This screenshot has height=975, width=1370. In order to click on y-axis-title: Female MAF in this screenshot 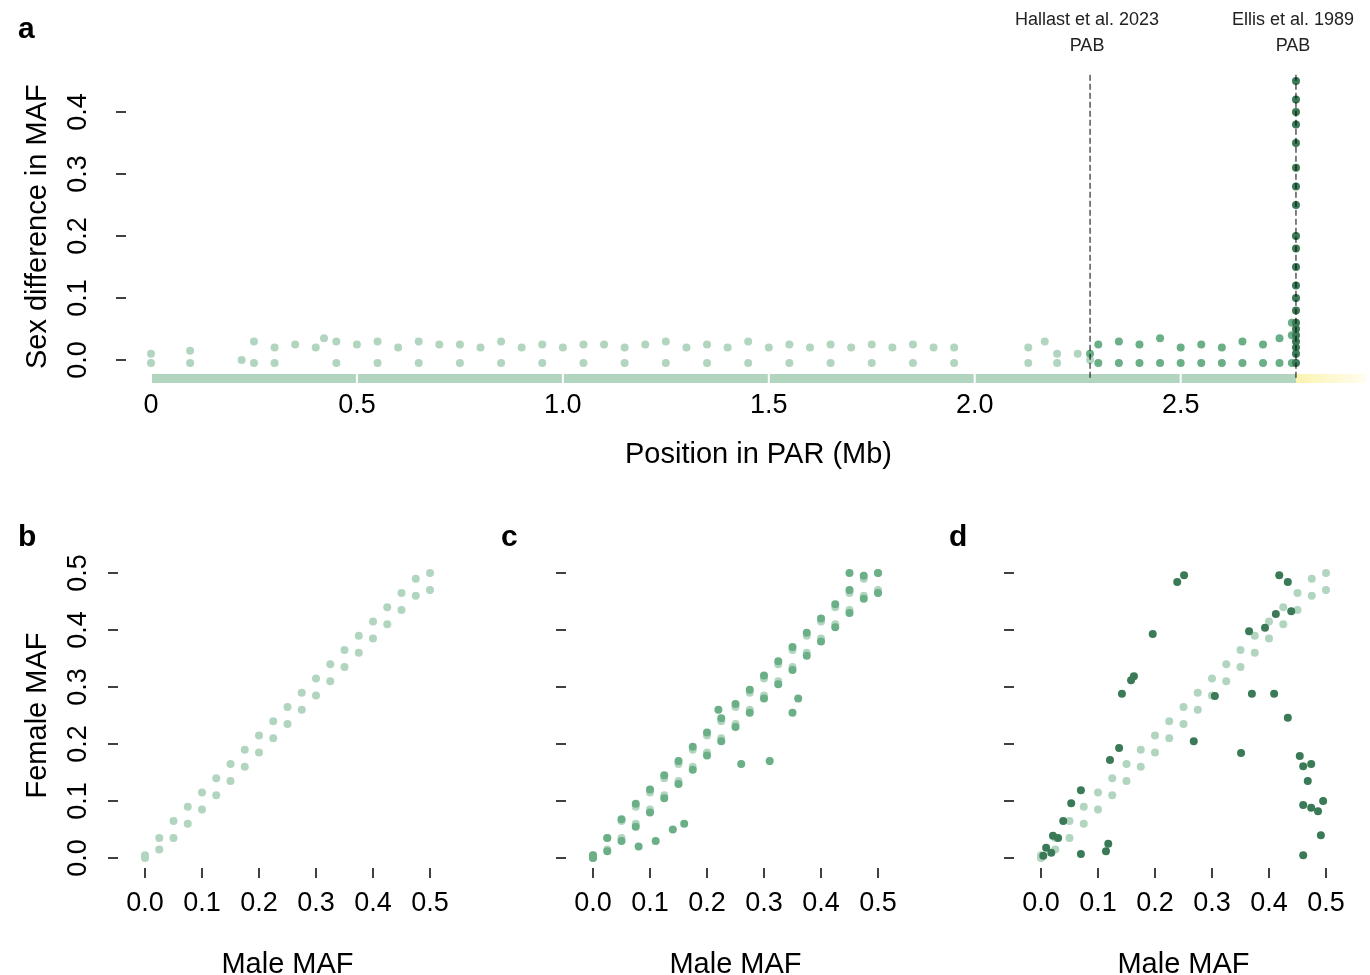, I will do `click(36, 715)`.